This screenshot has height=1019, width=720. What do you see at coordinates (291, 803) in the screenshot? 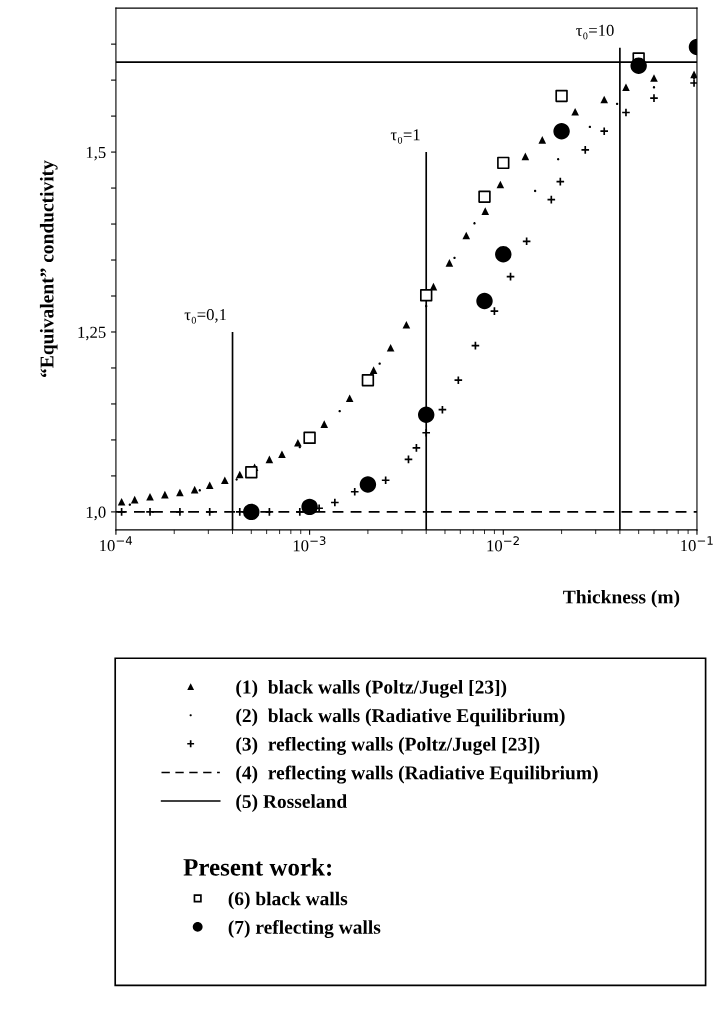
I see `legend-label: (5) Rosseland` at bounding box center [291, 803].